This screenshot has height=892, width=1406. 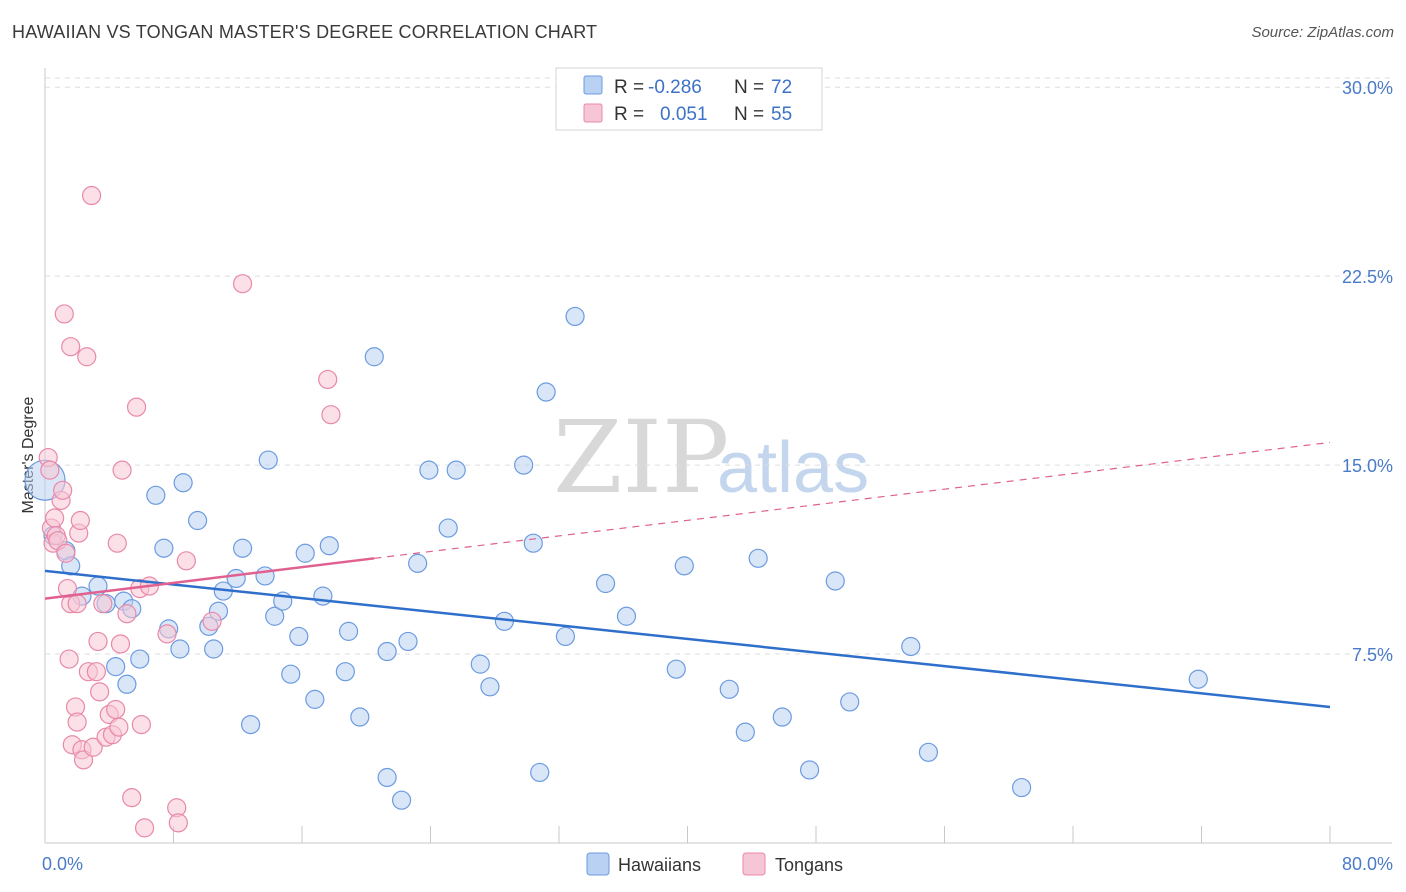 What do you see at coordinates (793, 468) in the screenshot?
I see `watermark-atlas: atlas` at bounding box center [793, 468].